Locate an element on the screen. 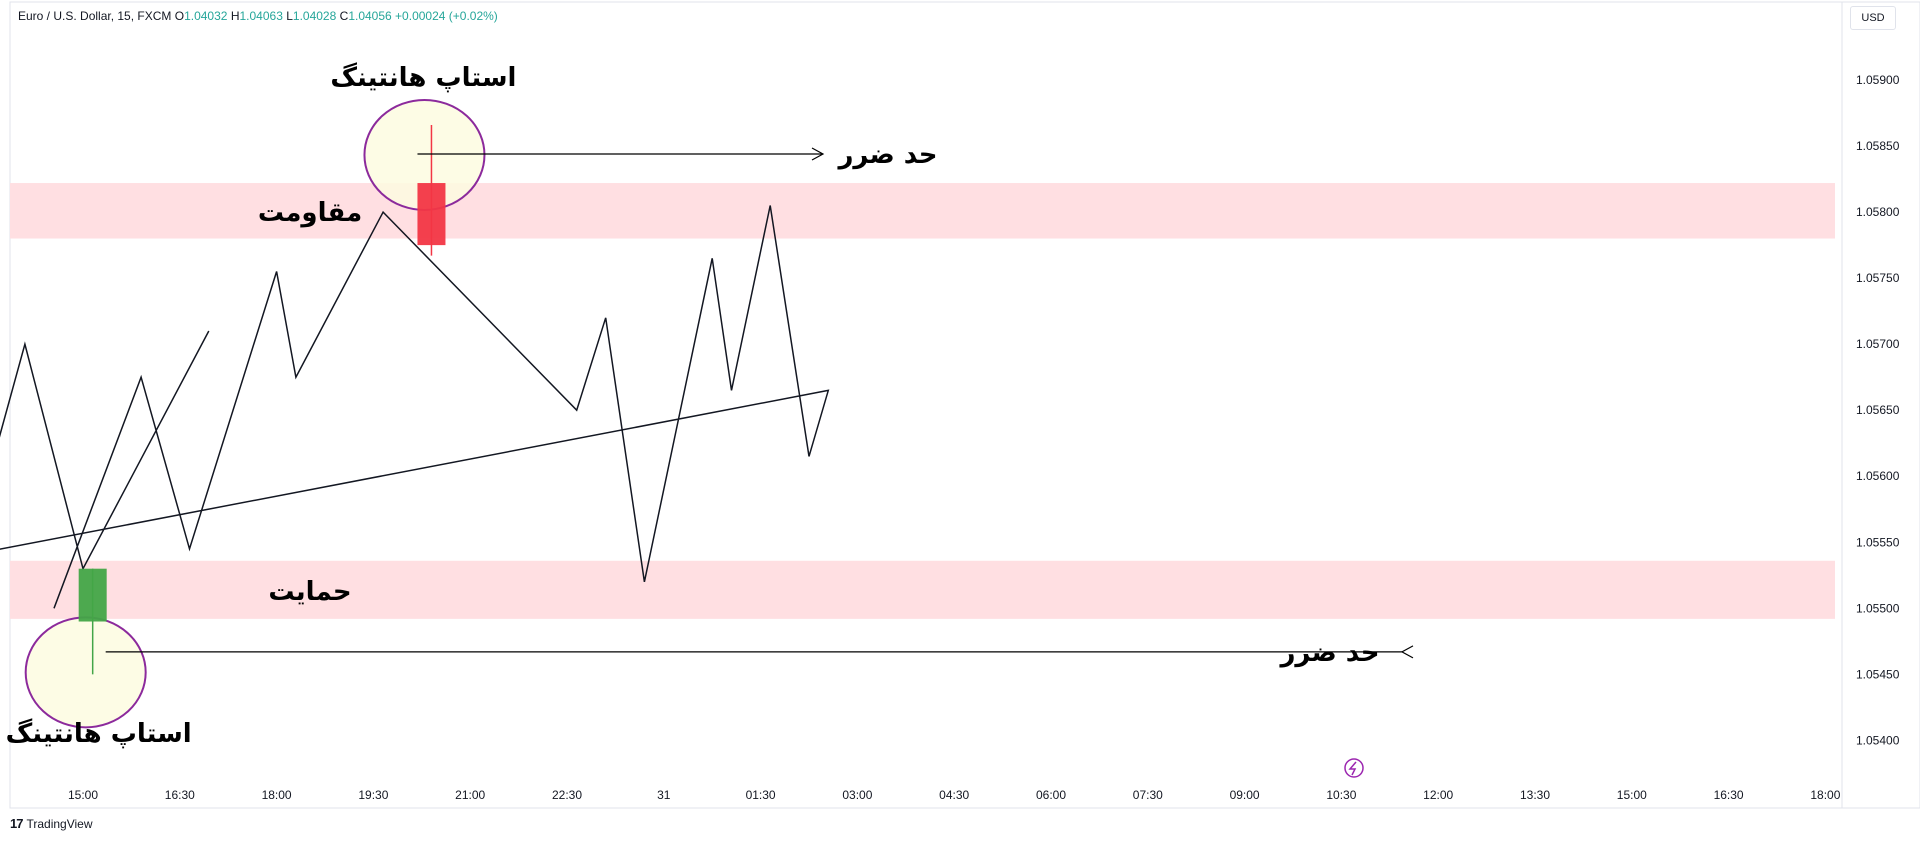  y-tick-label: 1.05550 is located at coordinates (1878, 542).